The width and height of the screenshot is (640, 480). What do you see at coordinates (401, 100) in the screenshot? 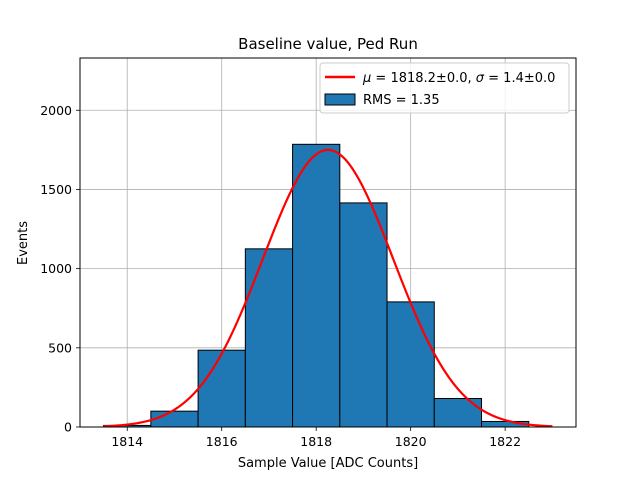
I see `legend-hist-label: RMS = 1.35` at bounding box center [401, 100].